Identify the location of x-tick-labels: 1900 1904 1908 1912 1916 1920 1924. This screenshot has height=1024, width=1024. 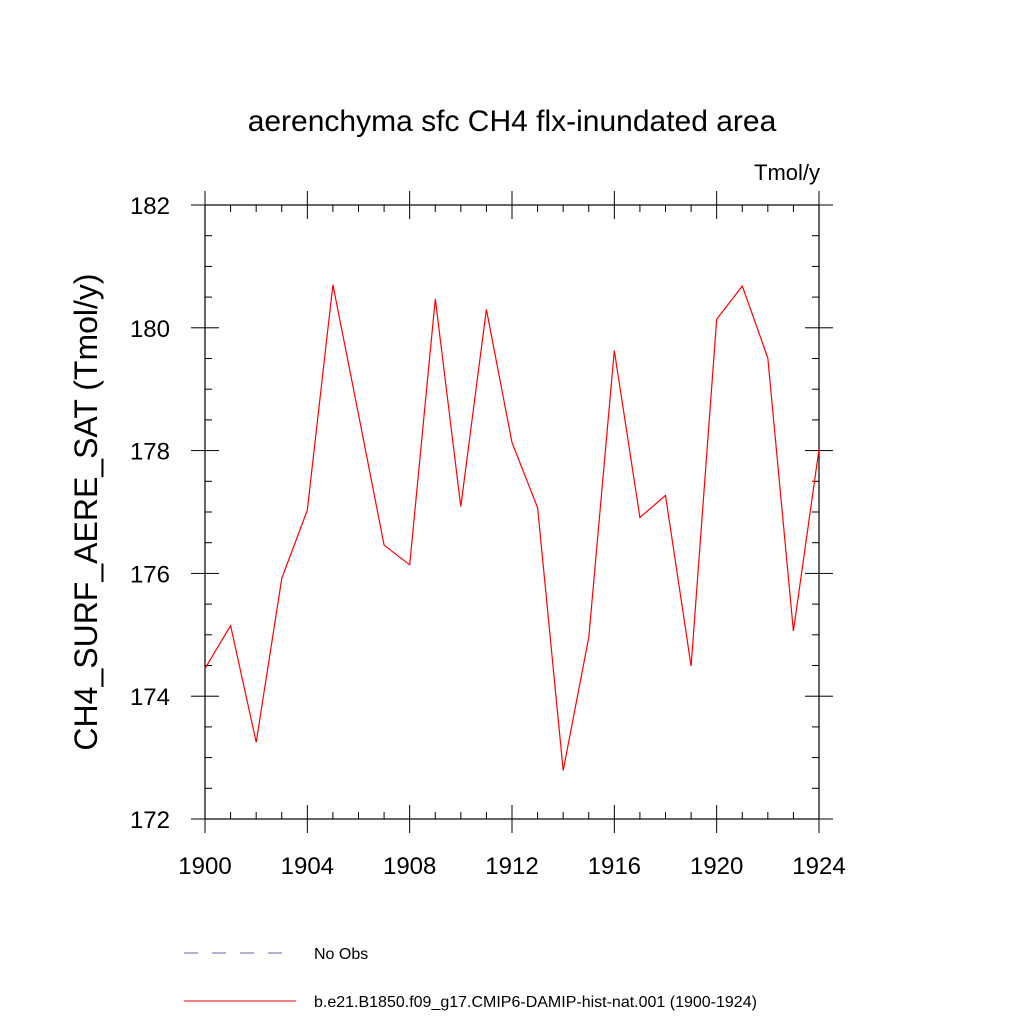
(511, 866).